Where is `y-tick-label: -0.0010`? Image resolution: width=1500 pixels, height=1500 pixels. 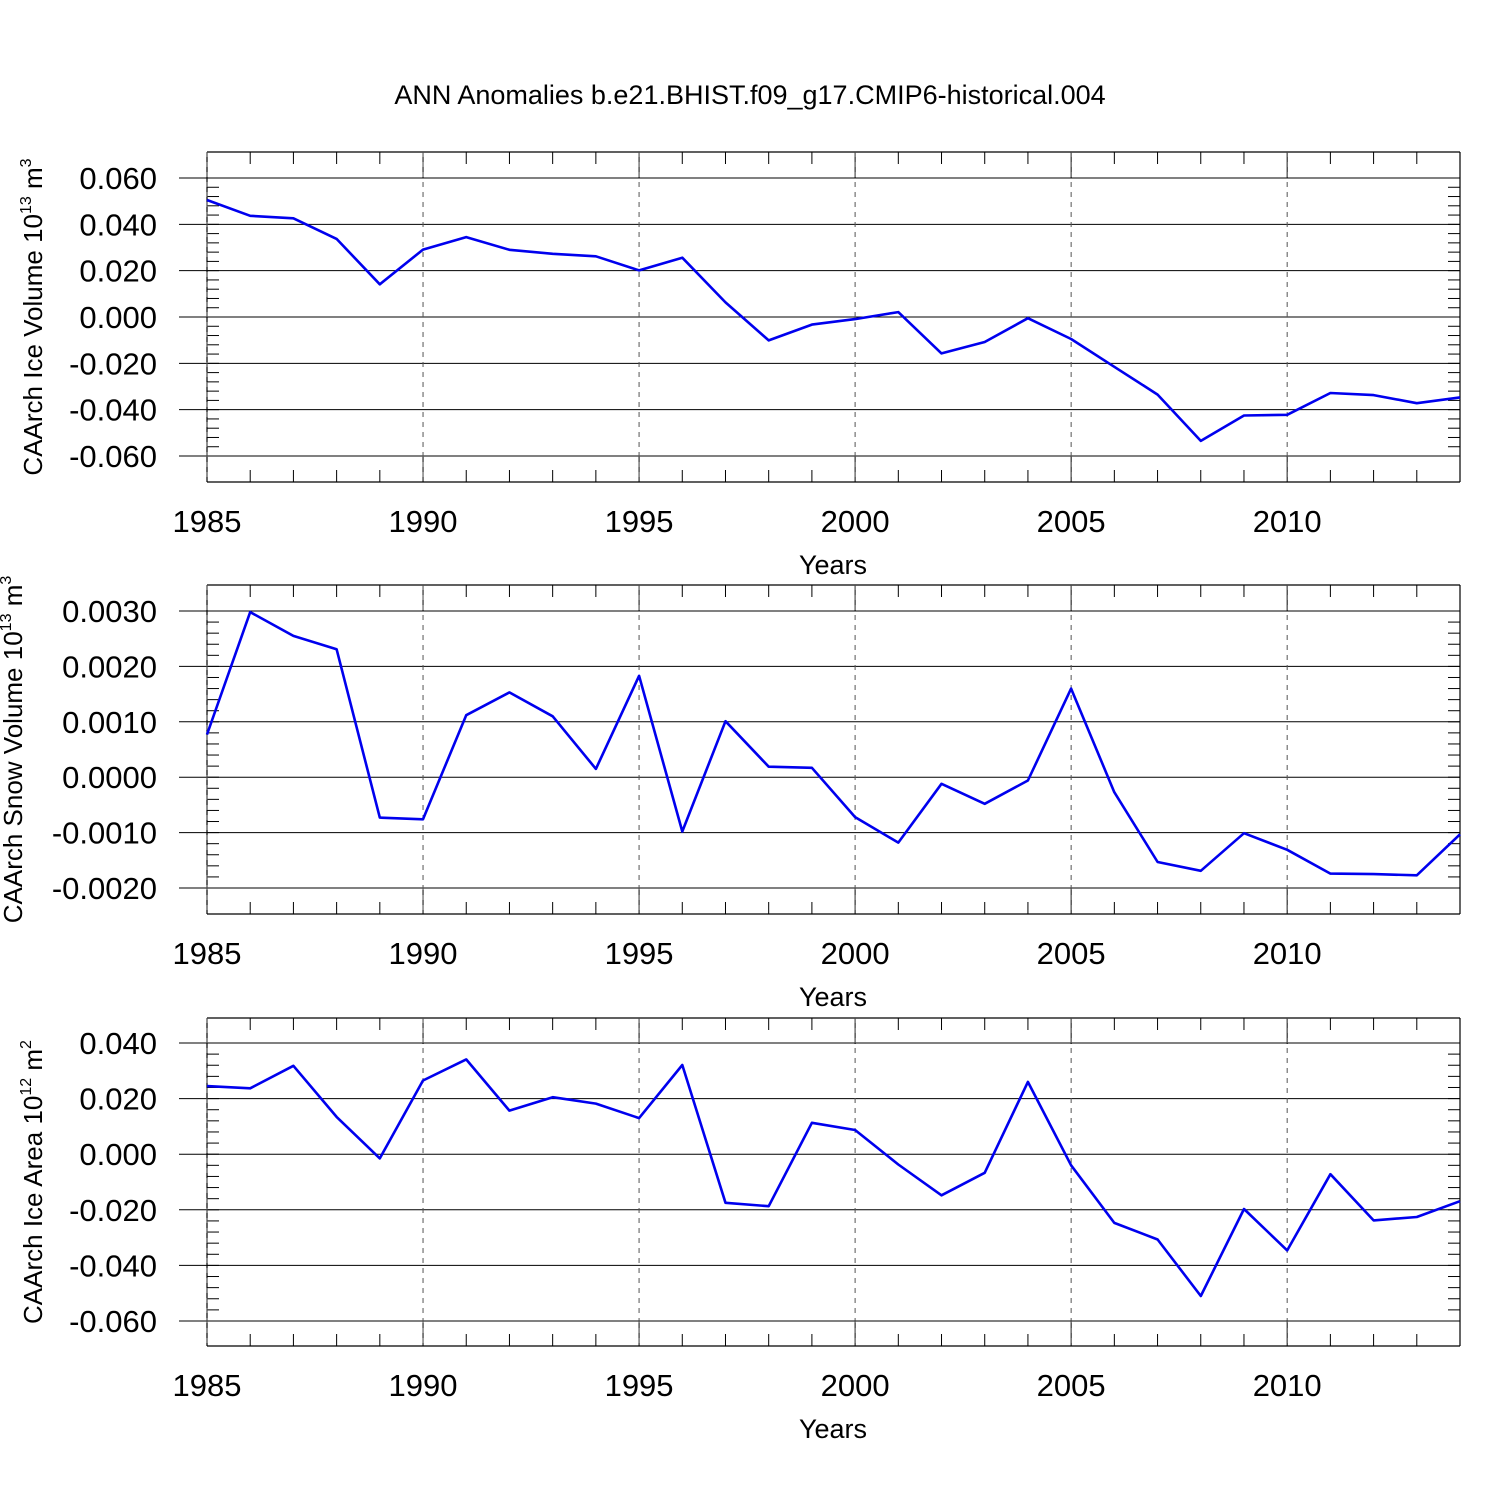
y-tick-label: -0.0010 is located at coordinates (104, 833).